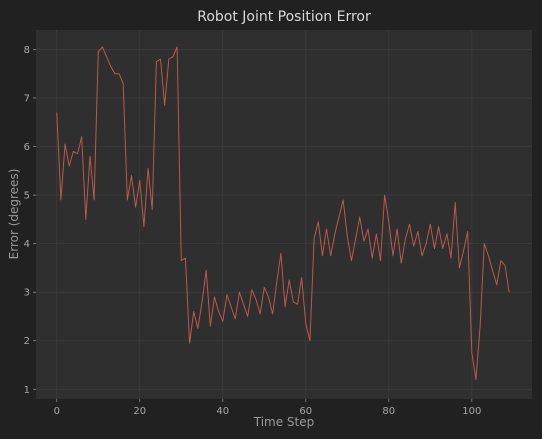 This screenshot has height=439, width=542. Describe the element at coordinates (284, 422) in the screenshot. I see `x-axis-label: Time Step` at that location.